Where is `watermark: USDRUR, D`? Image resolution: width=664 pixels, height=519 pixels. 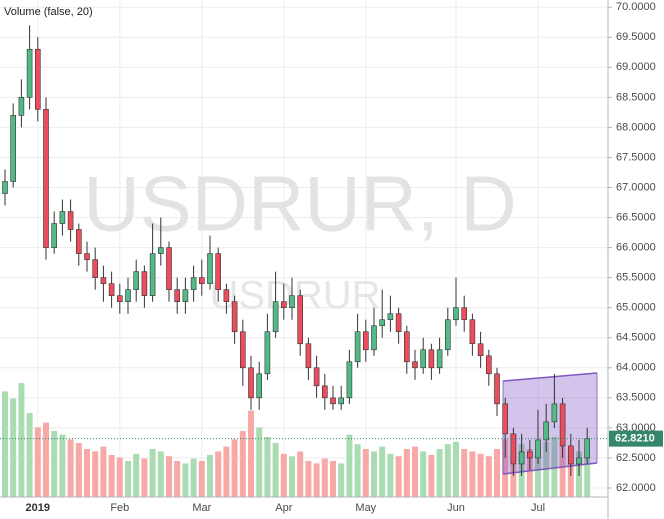 watermark: USDRUR, D is located at coordinates (299, 204).